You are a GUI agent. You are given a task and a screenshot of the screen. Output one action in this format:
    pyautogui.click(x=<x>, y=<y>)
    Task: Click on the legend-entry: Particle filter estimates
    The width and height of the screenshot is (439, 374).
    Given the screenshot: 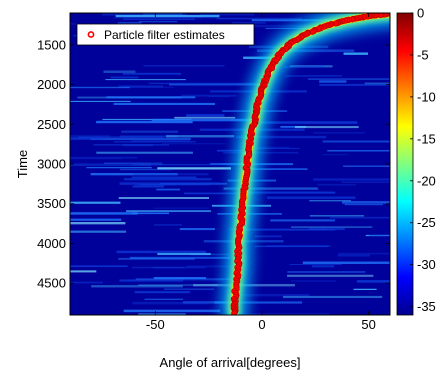 What is the action you would take?
    pyautogui.click(x=164, y=35)
    